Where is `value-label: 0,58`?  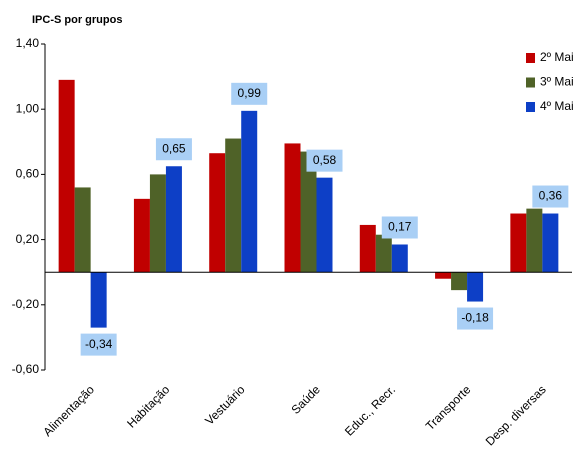
value-label: 0,58 is located at coordinates (325, 160).